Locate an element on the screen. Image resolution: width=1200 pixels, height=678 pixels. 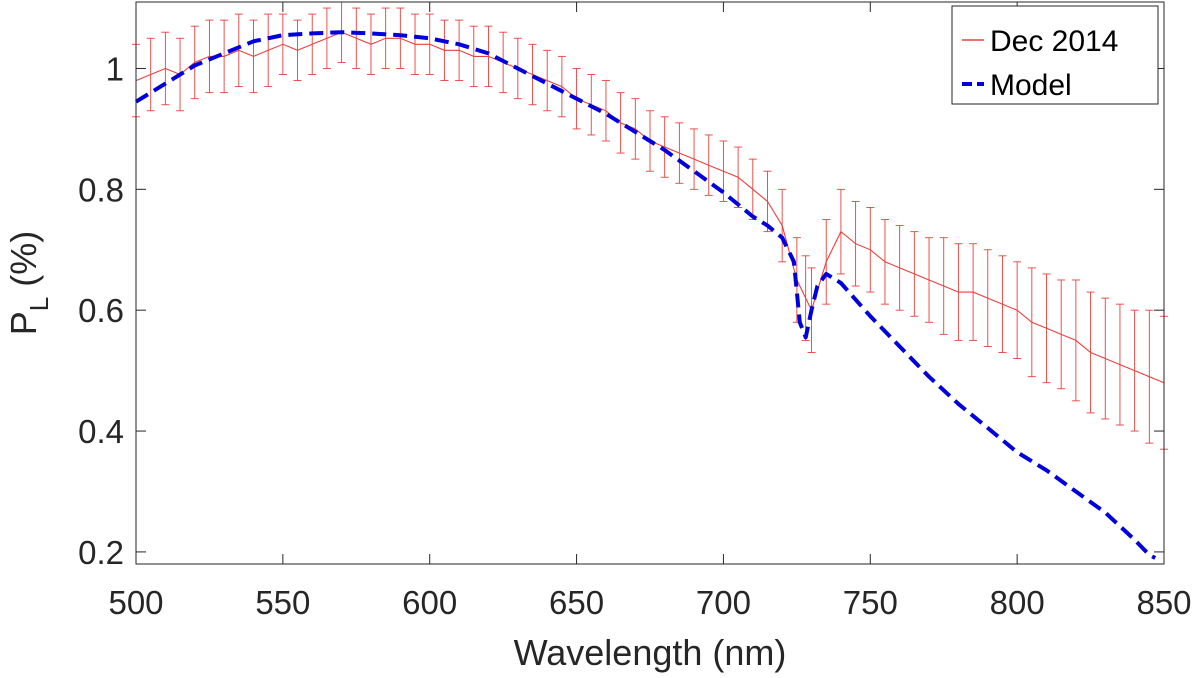
svg-text: PL (%) is located at coordinates (28, 283).